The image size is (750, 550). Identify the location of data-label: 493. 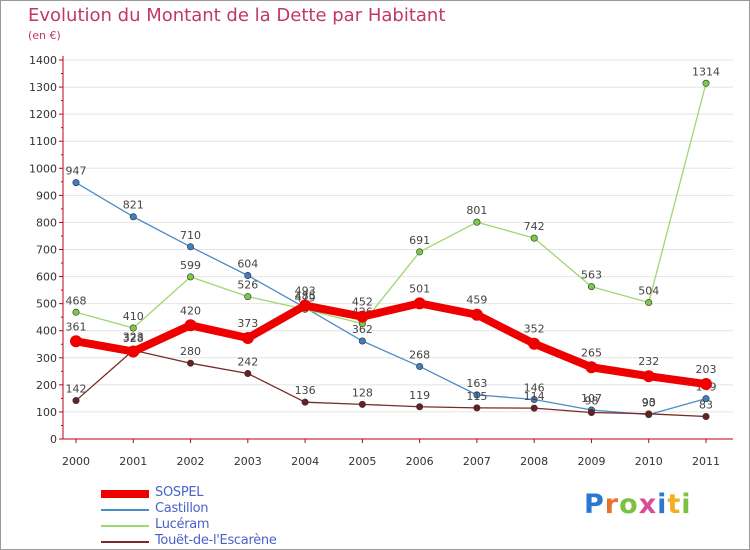
(305, 291).